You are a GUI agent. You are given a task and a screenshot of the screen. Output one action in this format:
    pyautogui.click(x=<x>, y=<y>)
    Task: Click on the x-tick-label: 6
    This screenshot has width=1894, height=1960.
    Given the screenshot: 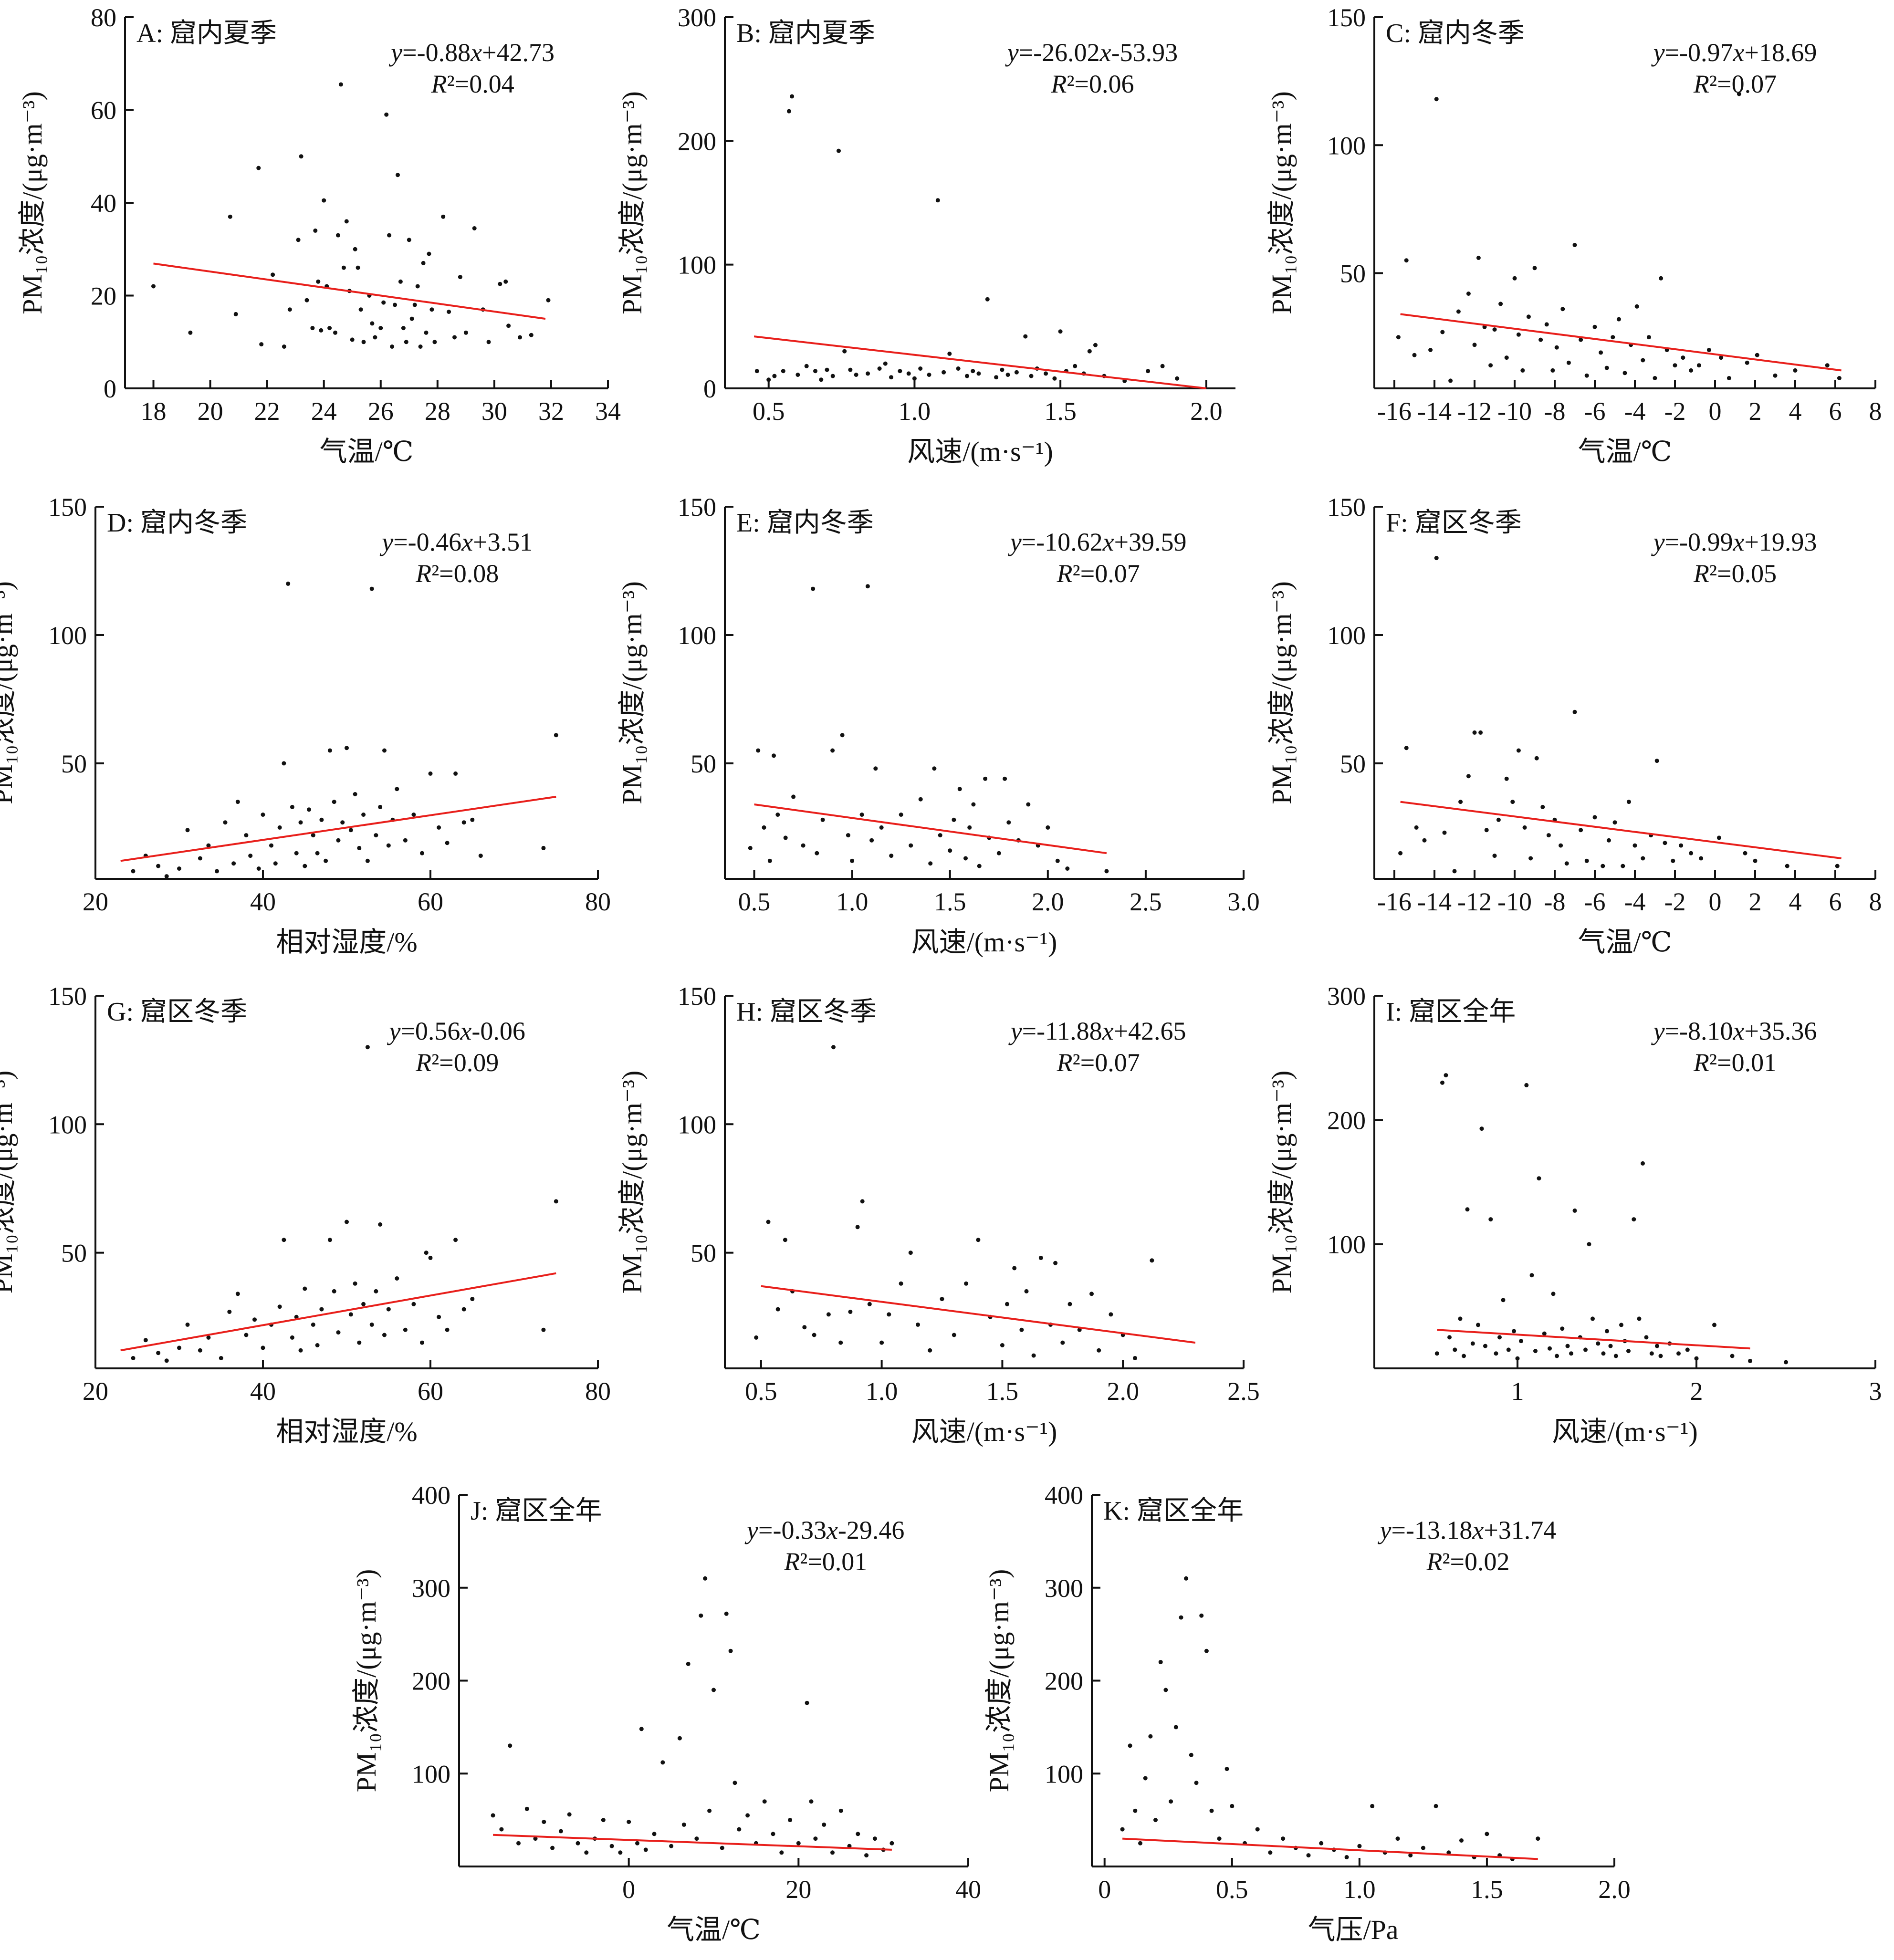 What is the action you would take?
    pyautogui.click(x=1836, y=411)
    